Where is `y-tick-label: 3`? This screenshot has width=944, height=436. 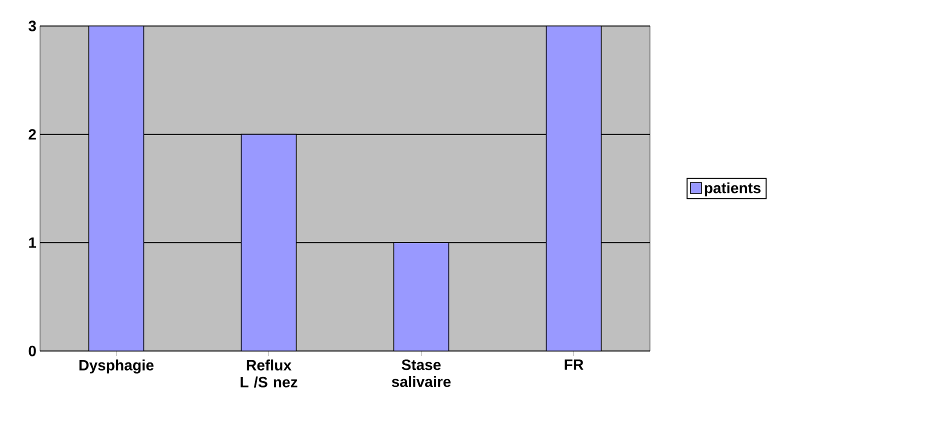
y-tick-label: 3 is located at coordinates (32, 26).